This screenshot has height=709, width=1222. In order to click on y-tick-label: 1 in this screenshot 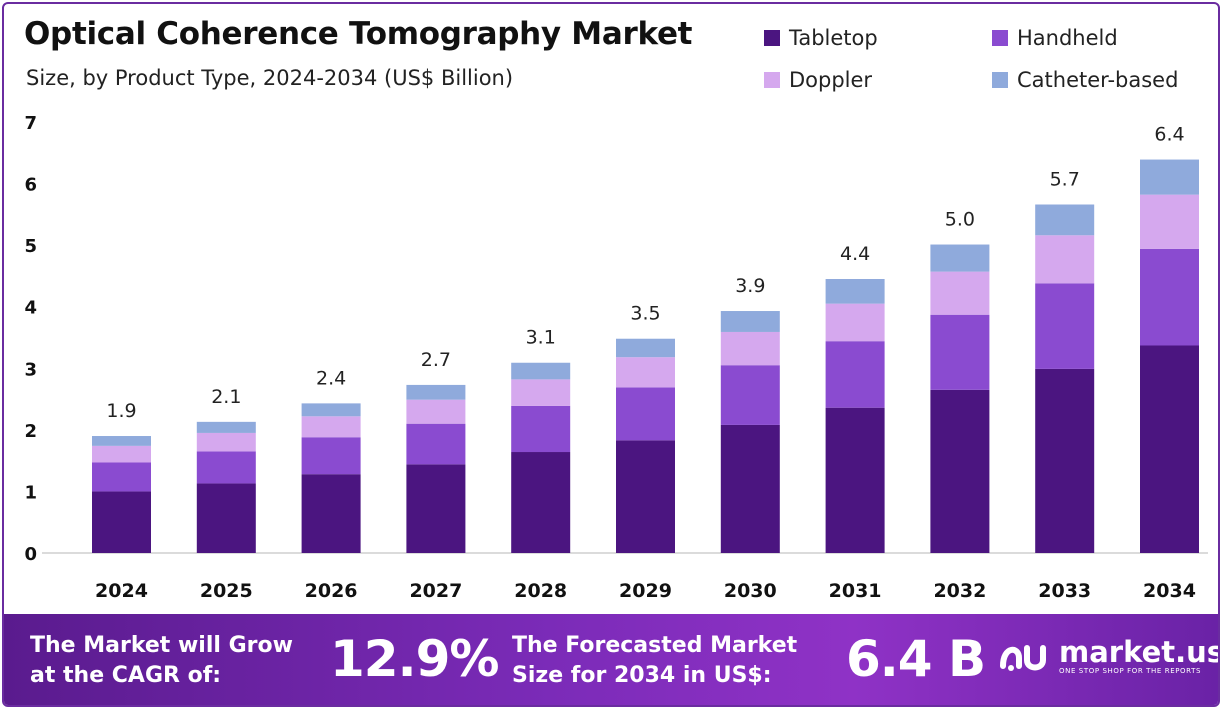, I will do `click(30, 492)`.